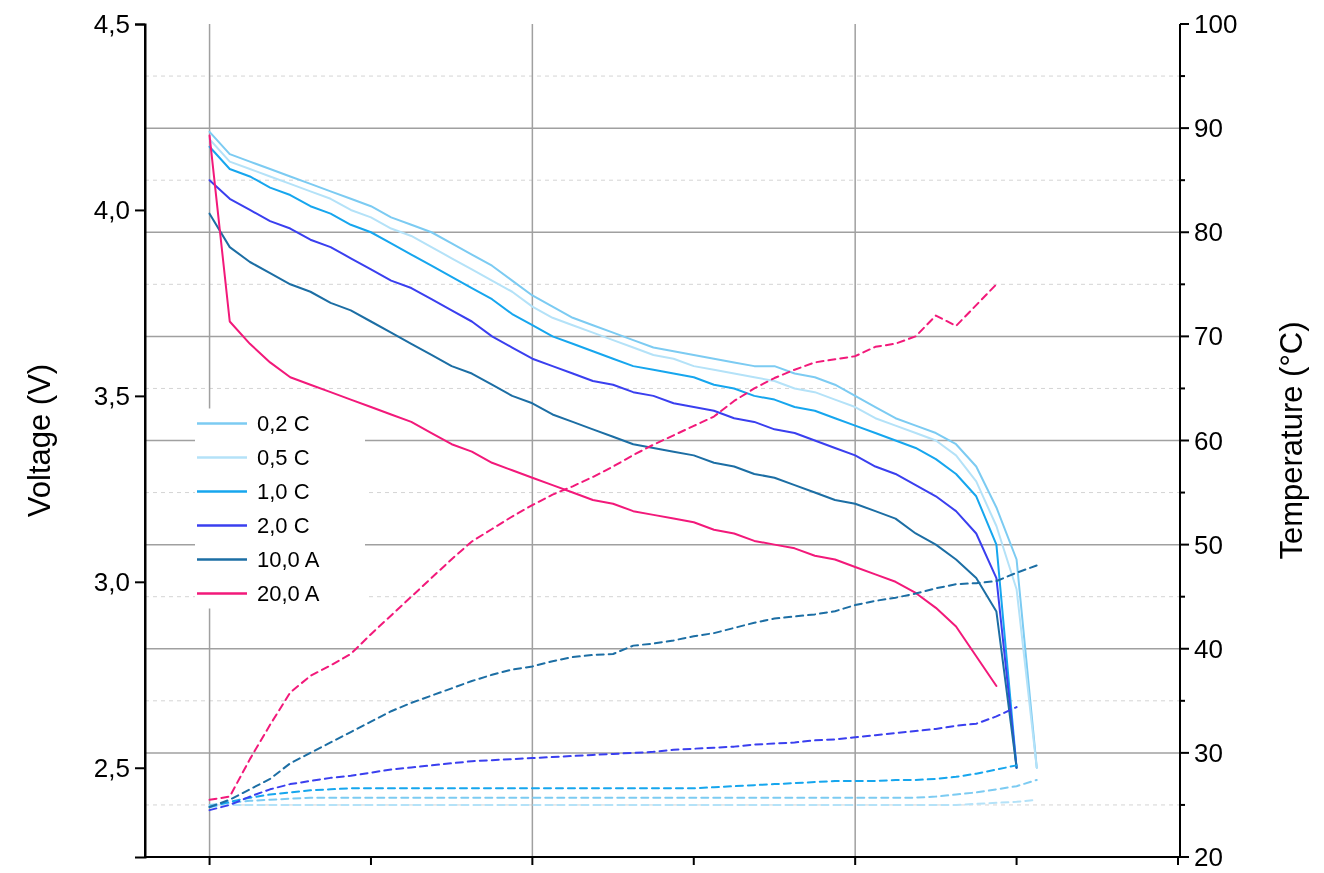 The image size is (1324, 873). Describe the element at coordinates (111, 581) in the screenshot. I see `y-tick-label: 3,0` at that location.